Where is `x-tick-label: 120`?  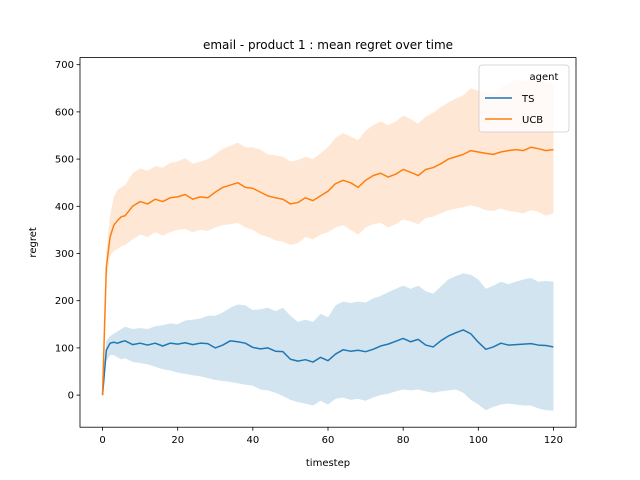 x-tick-label: 120 is located at coordinates (553, 440).